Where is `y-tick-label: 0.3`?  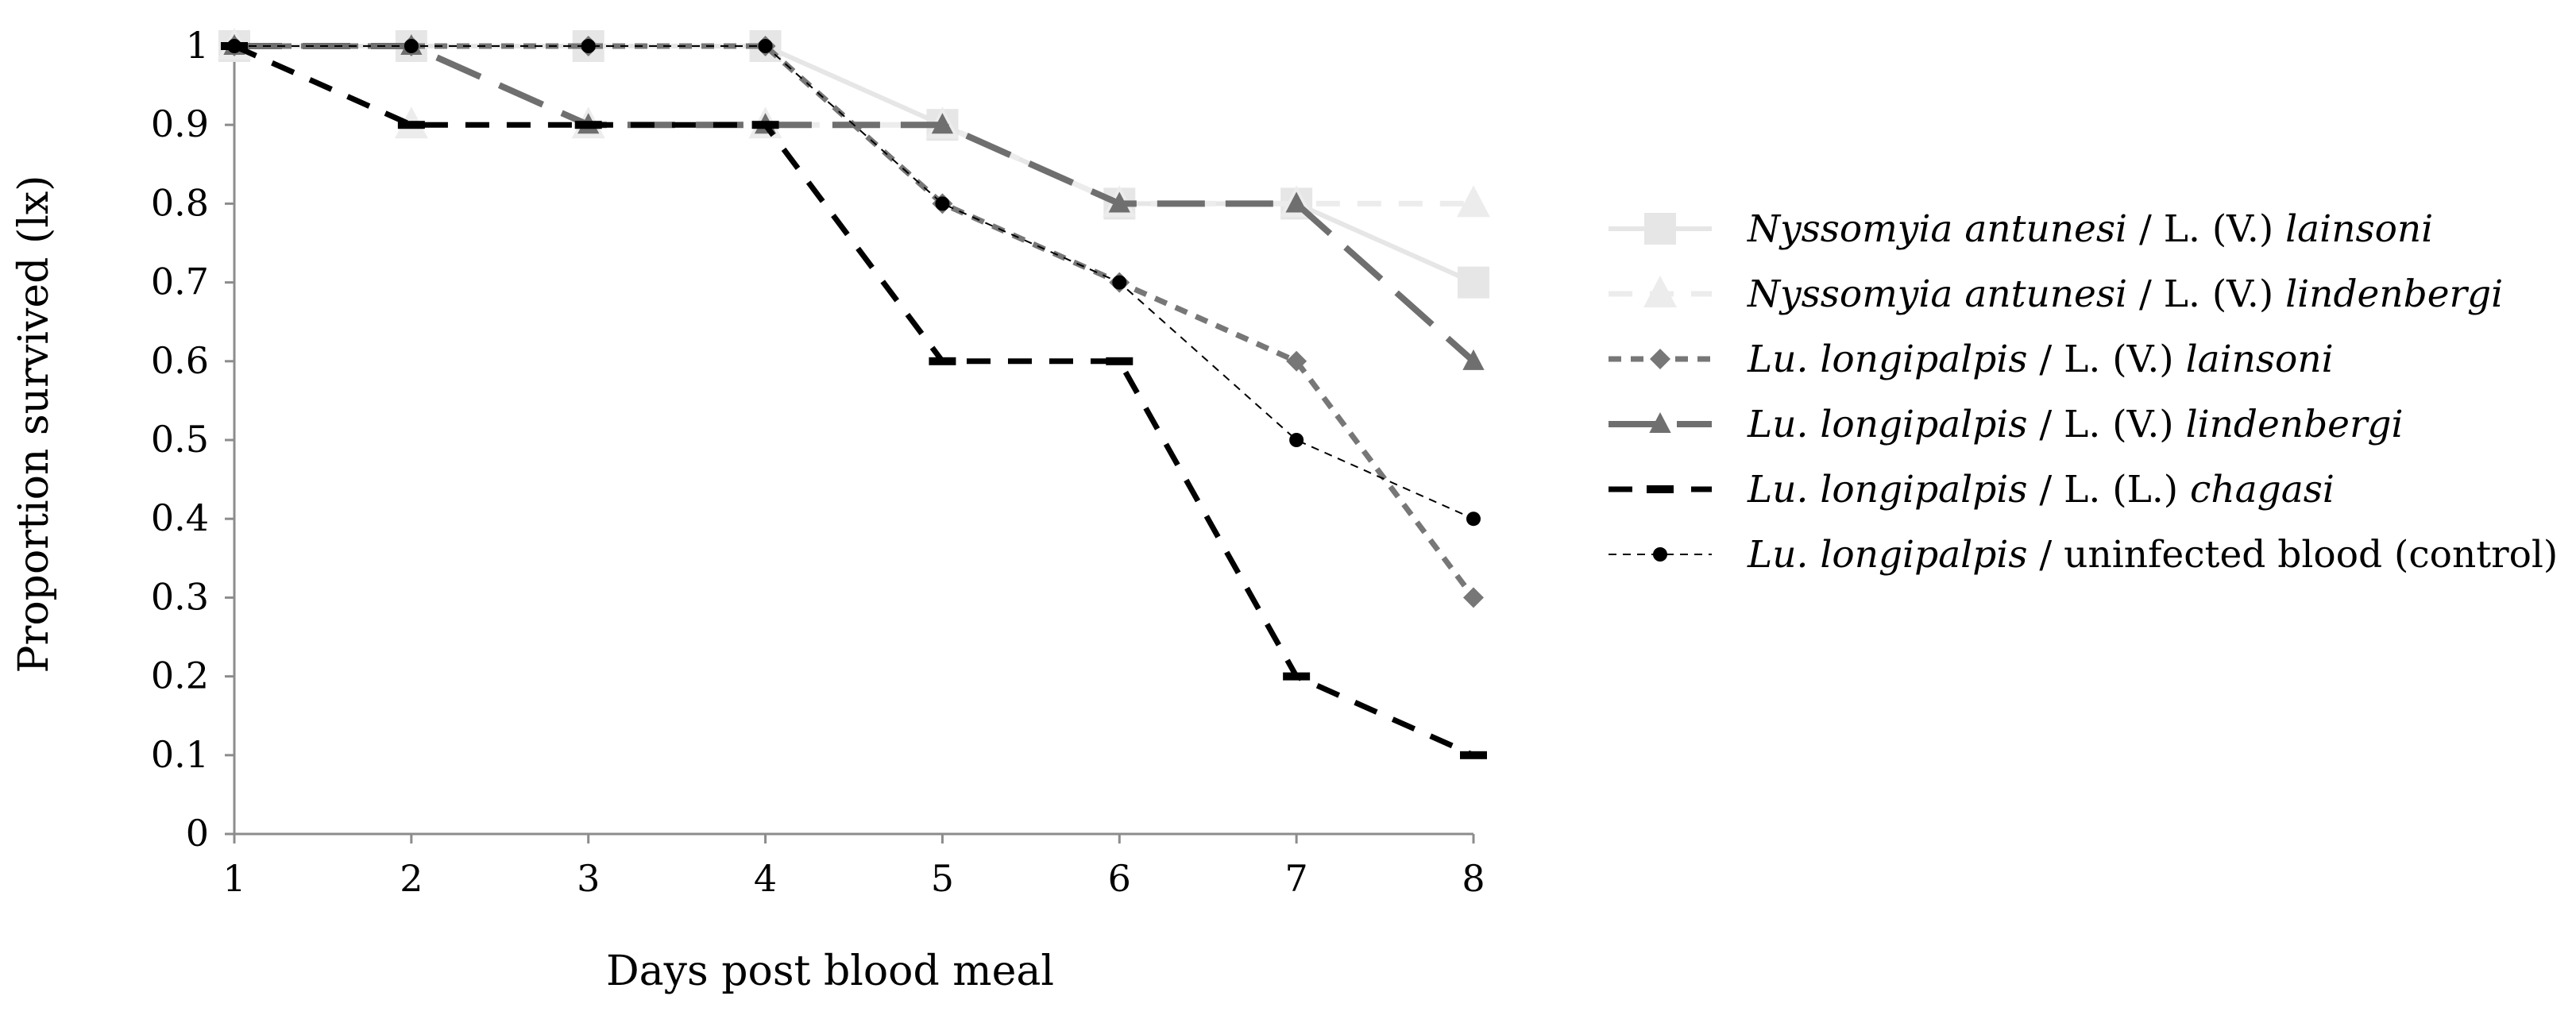
y-tick-label: 0.3 is located at coordinates (180, 596).